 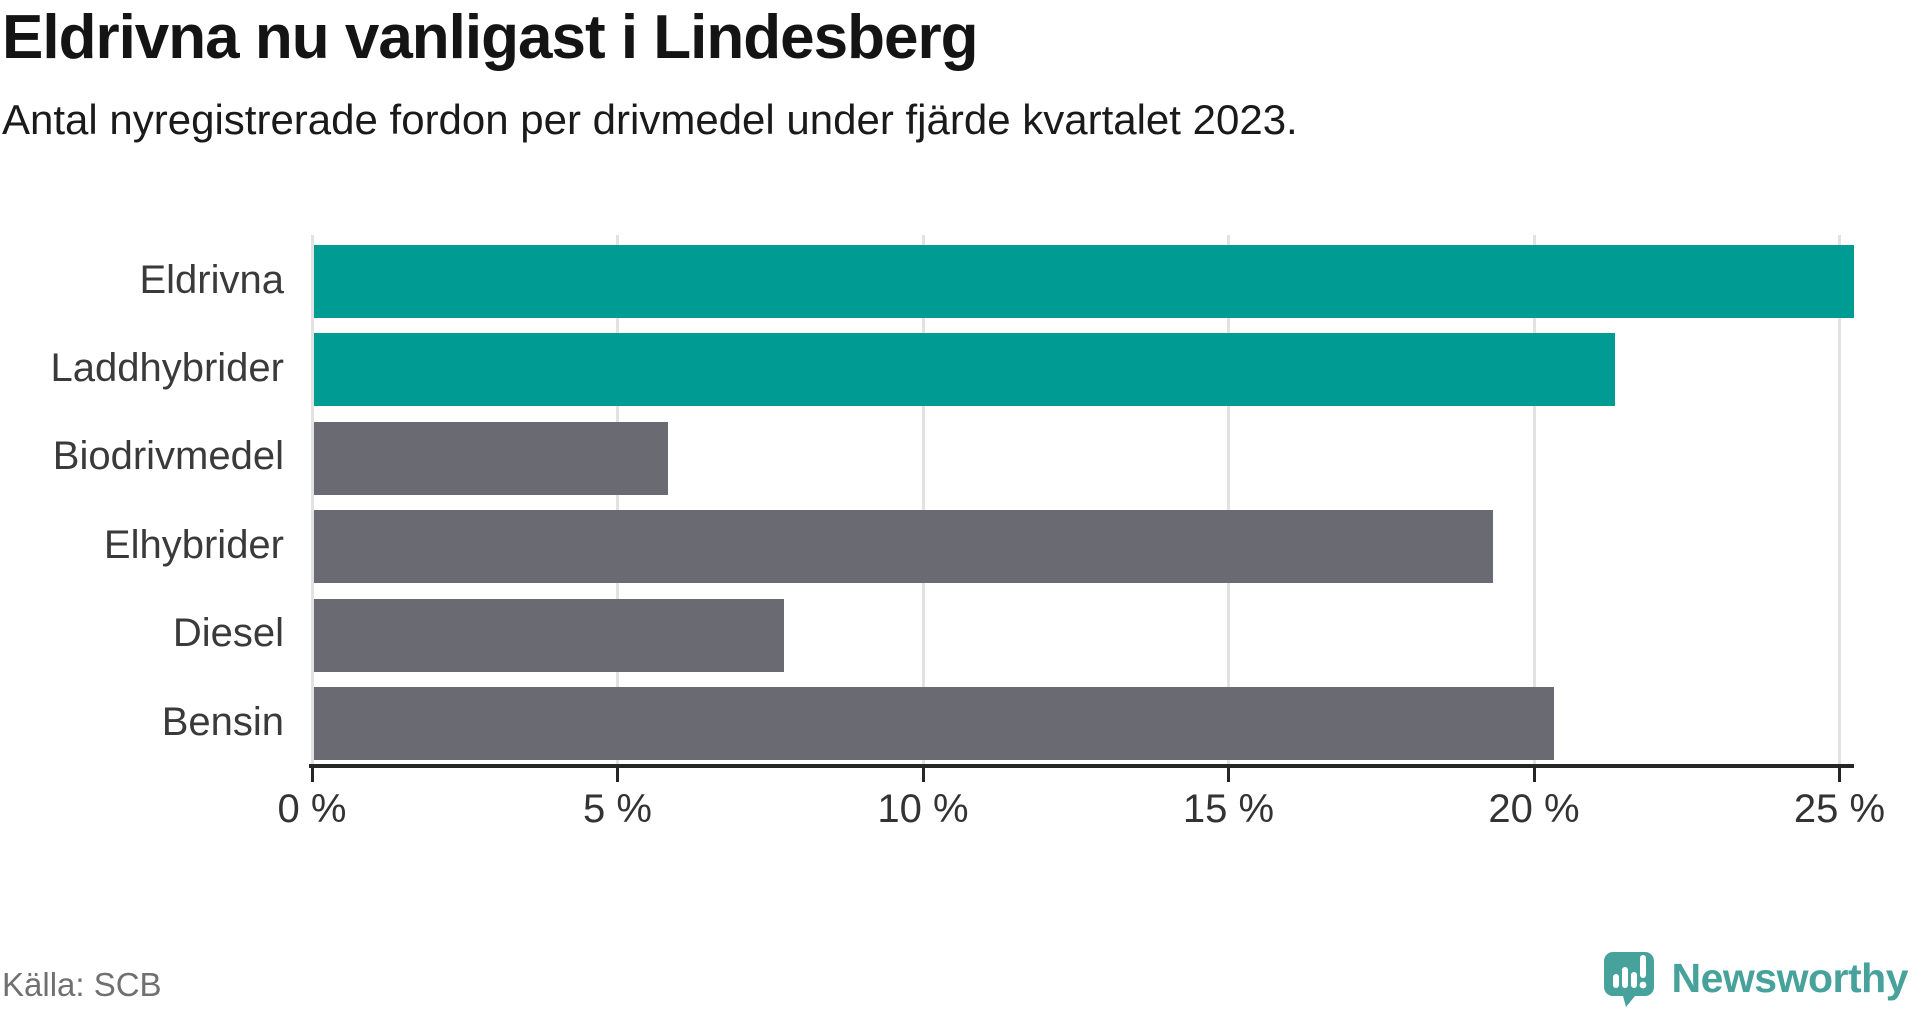 What do you see at coordinates (222, 721) in the screenshot?
I see `category-label: Bensin` at bounding box center [222, 721].